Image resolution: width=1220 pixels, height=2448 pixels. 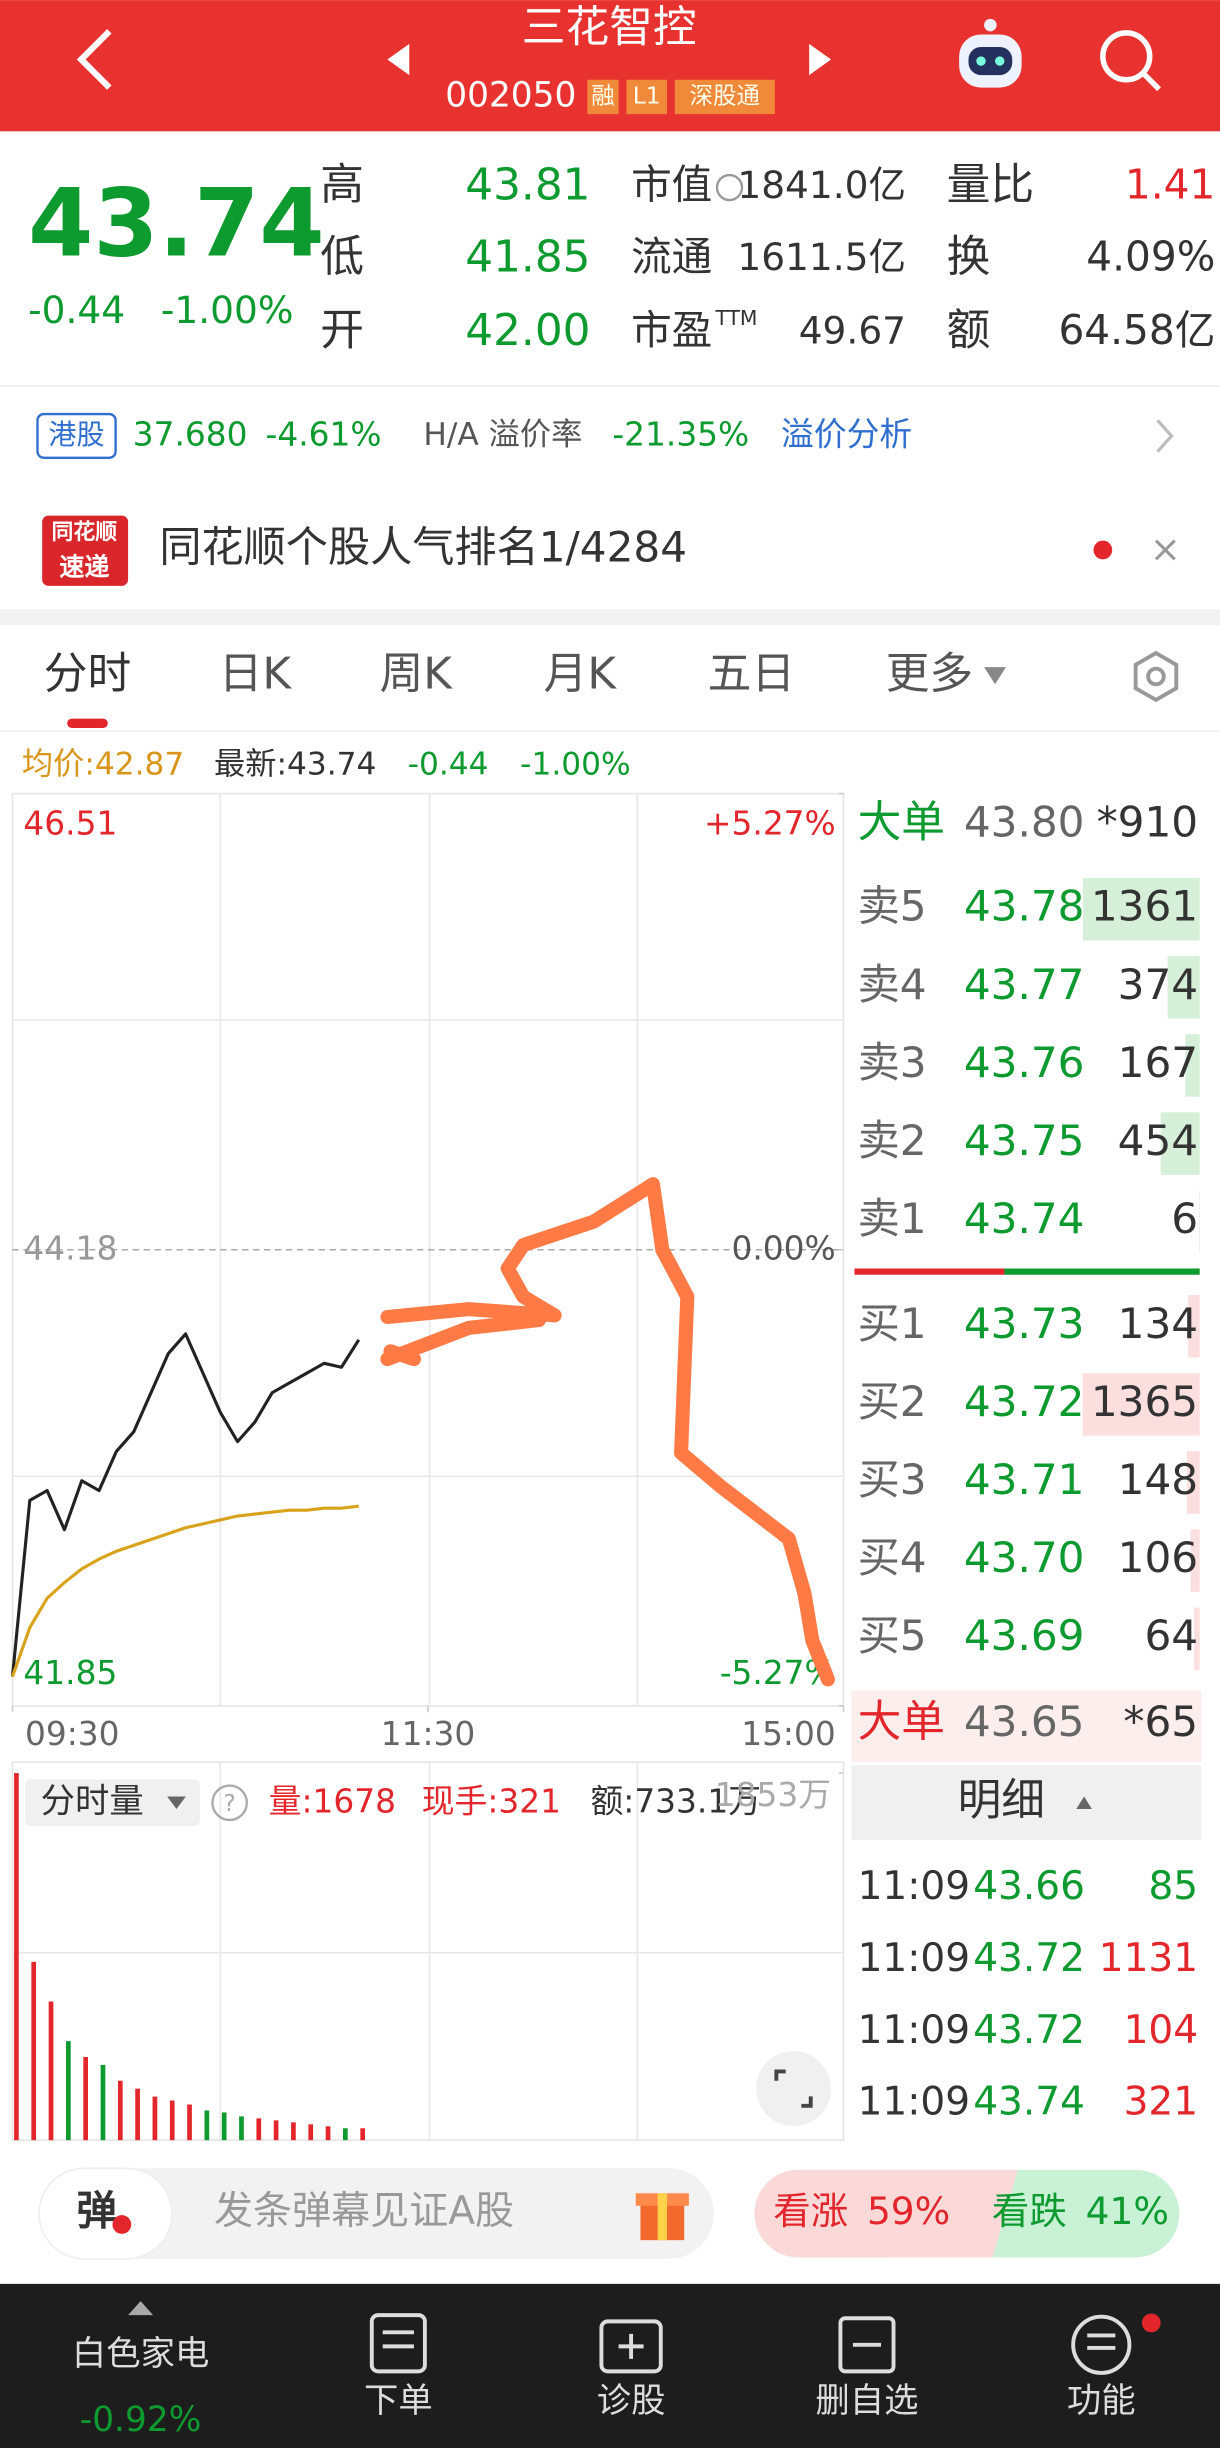 I want to click on y-tick-label: 46.51, so click(x=70, y=823).